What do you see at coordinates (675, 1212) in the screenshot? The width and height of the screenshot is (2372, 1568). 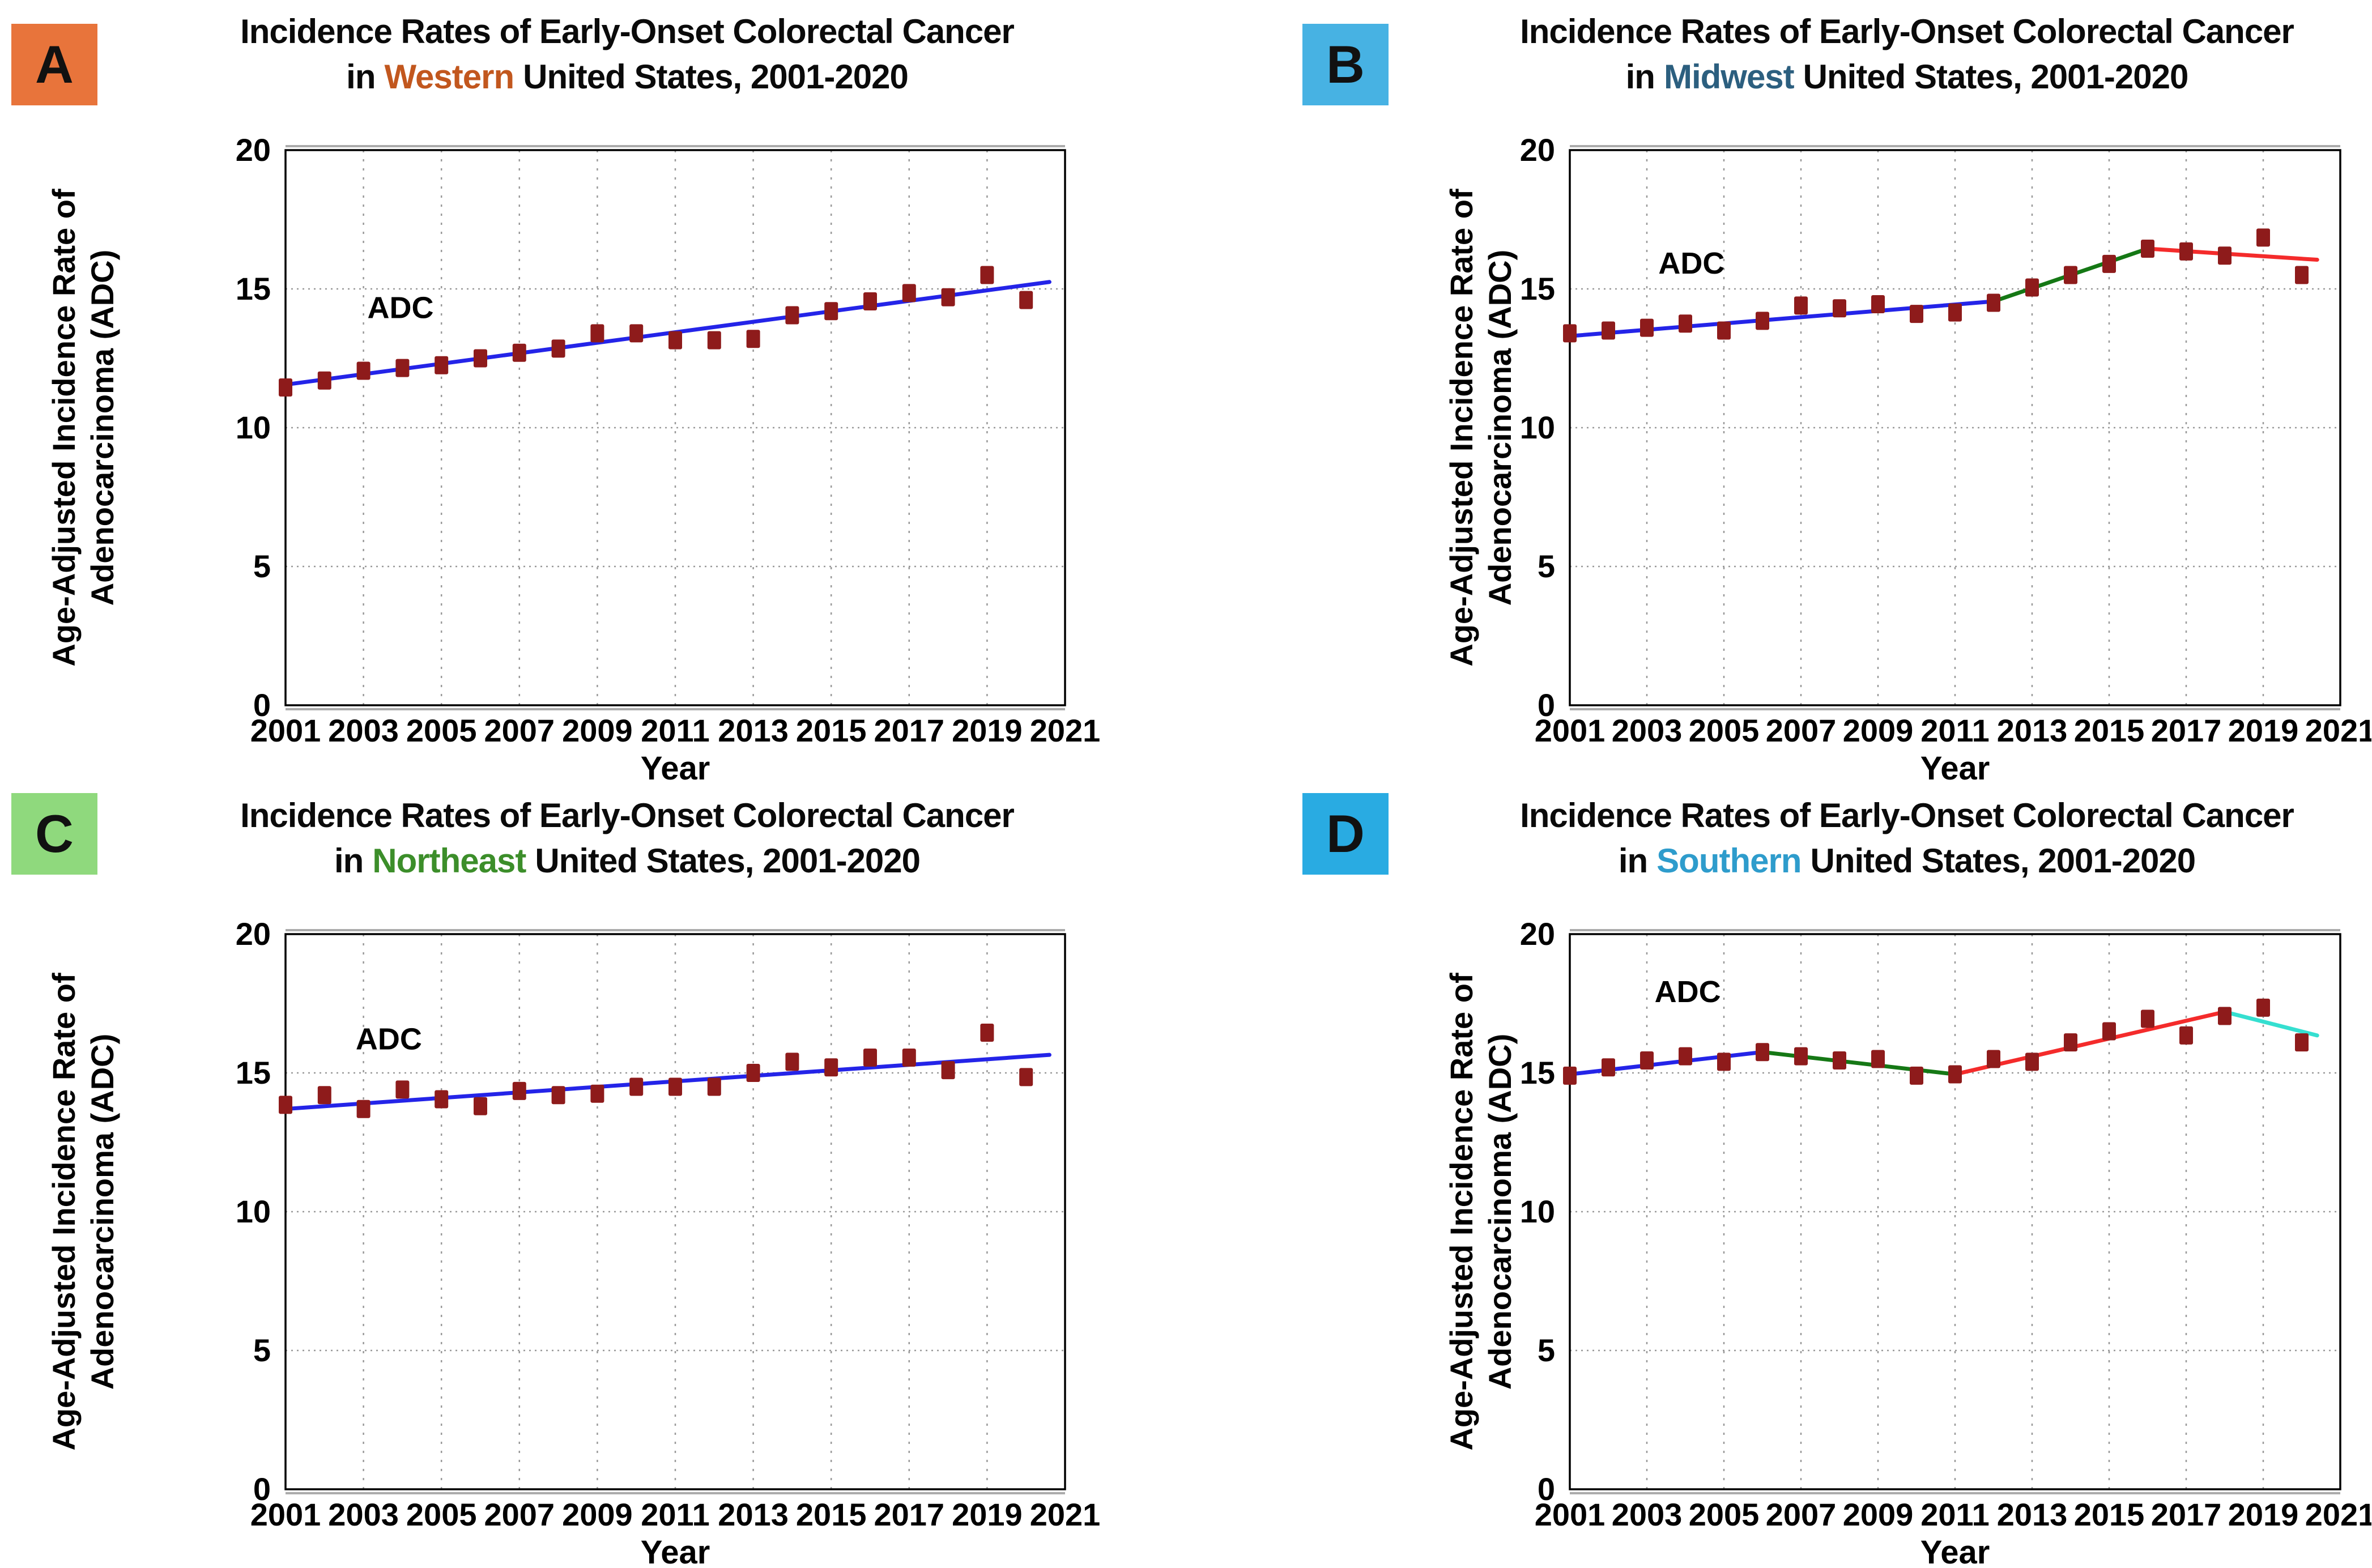 I see `plot-frame` at bounding box center [675, 1212].